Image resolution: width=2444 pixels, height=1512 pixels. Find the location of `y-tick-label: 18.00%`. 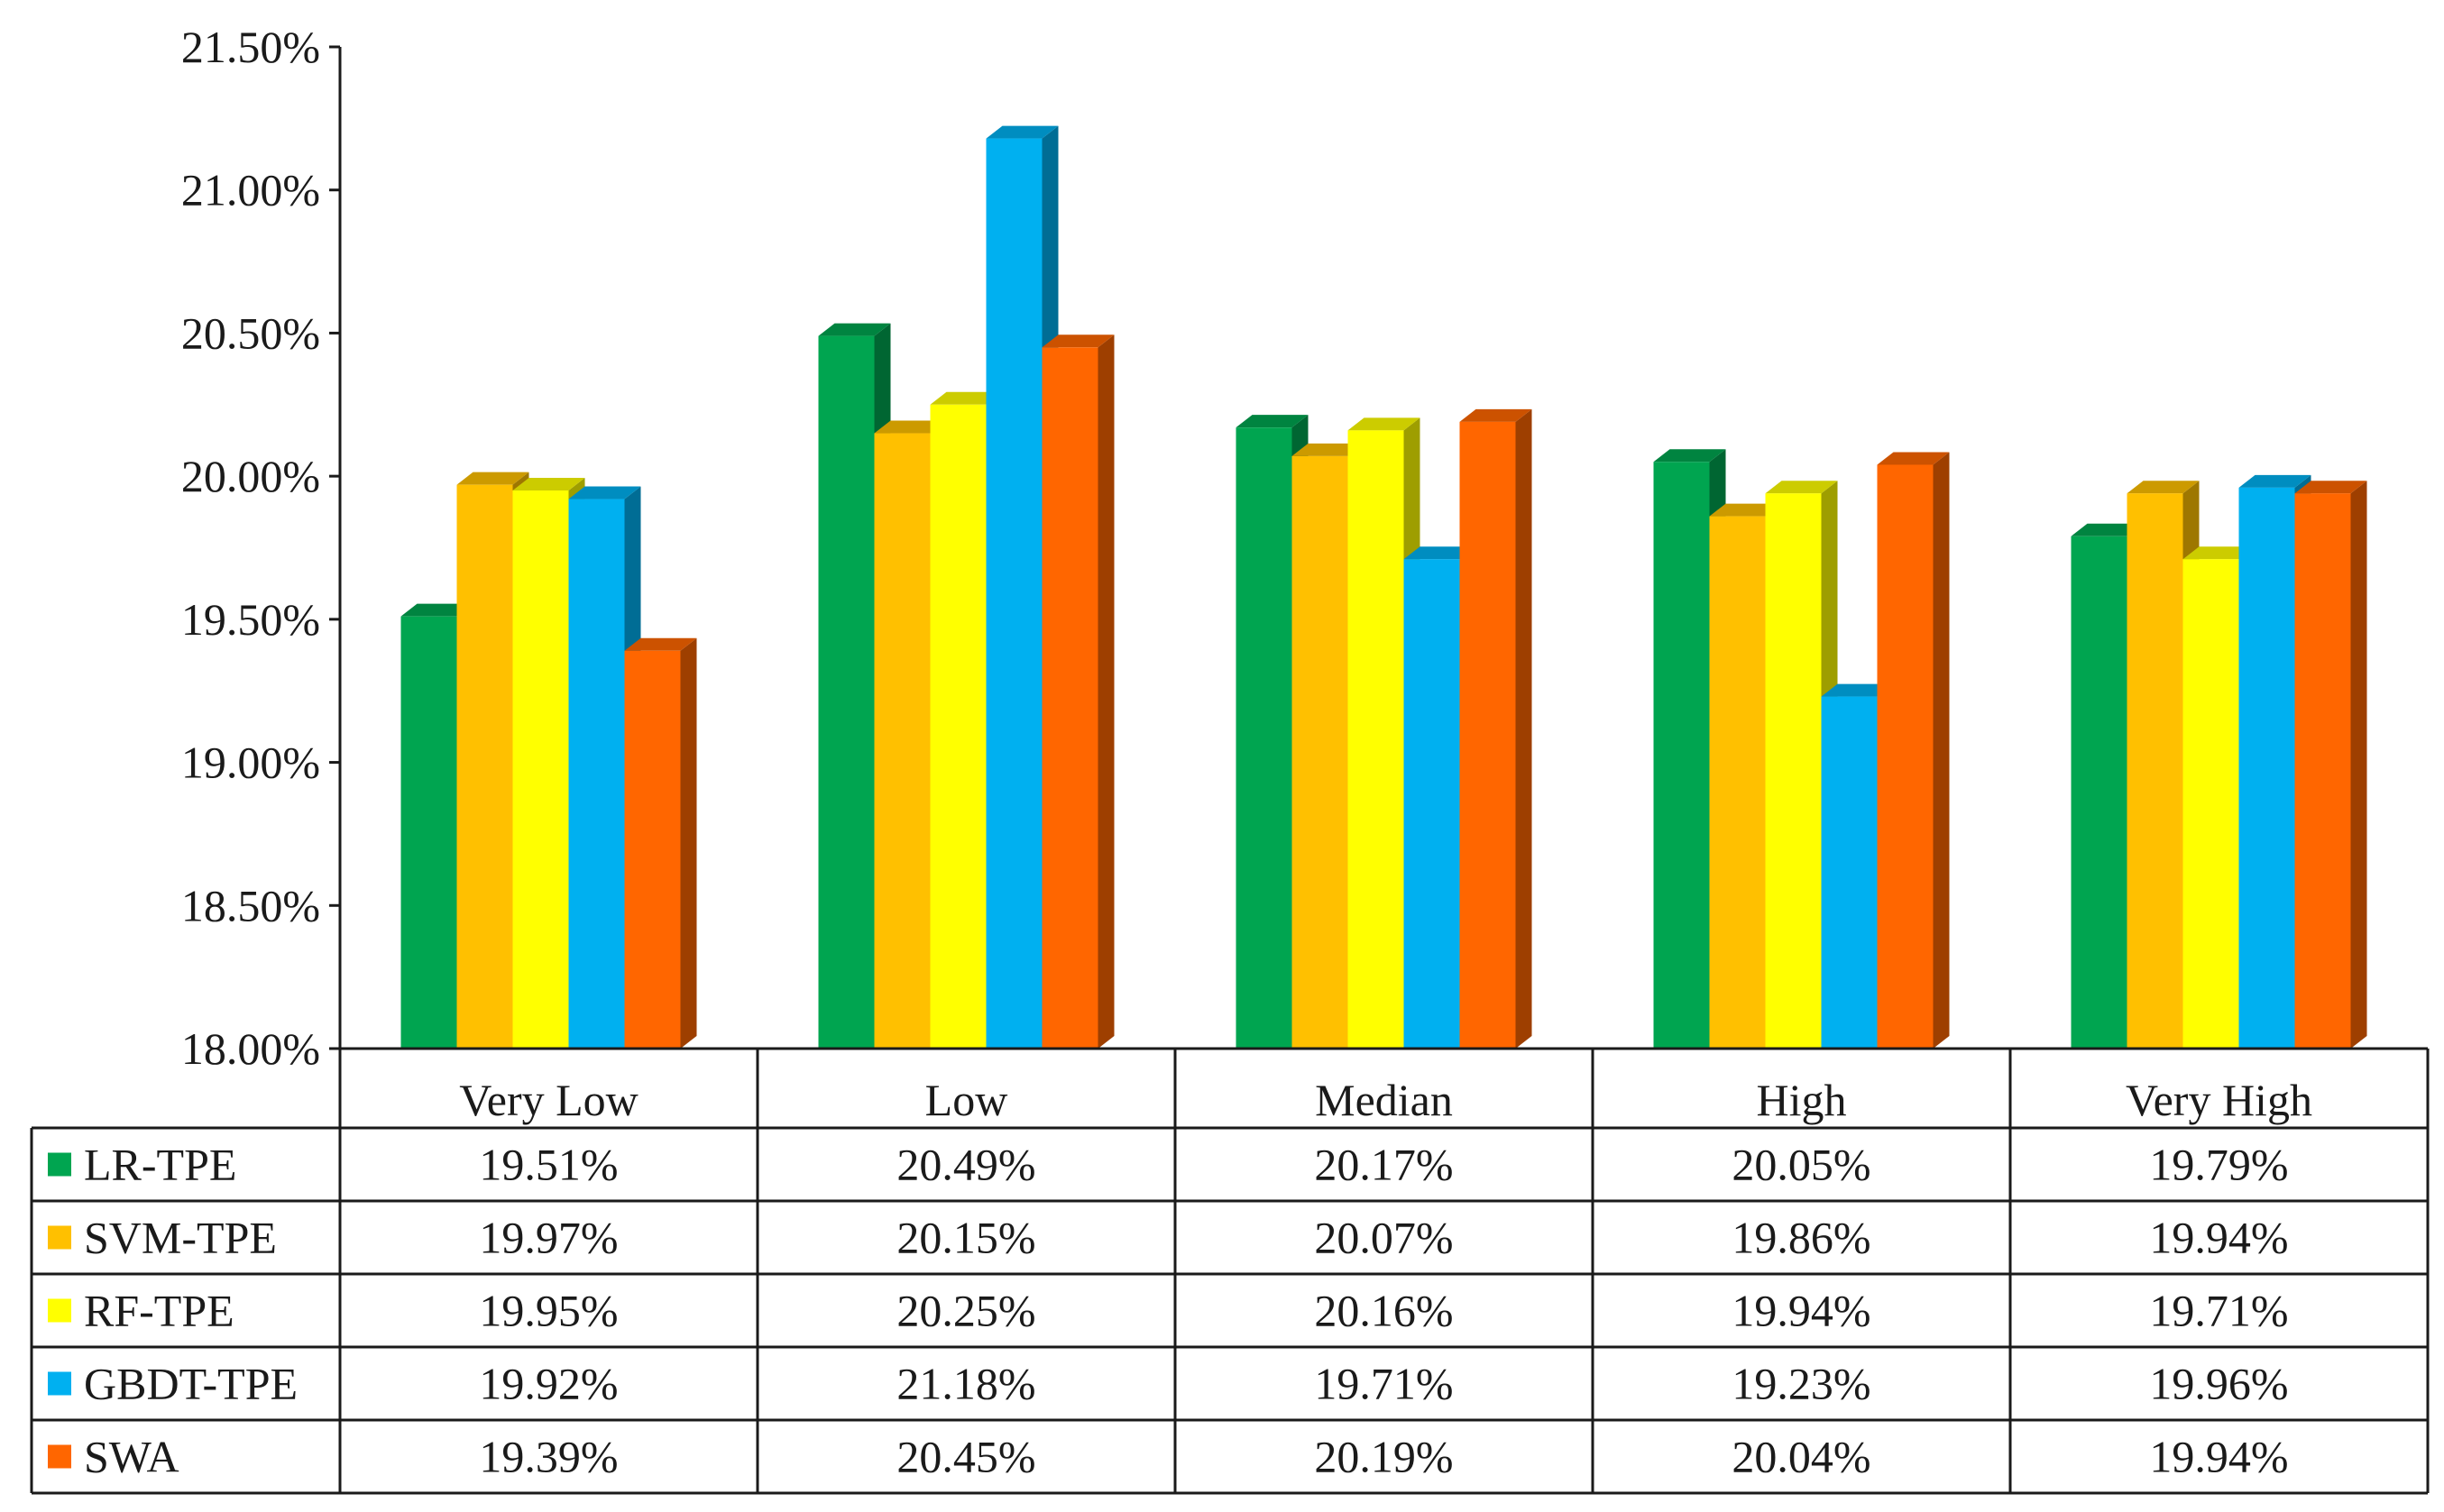

y-tick-label: 18.00% is located at coordinates (250, 1048).